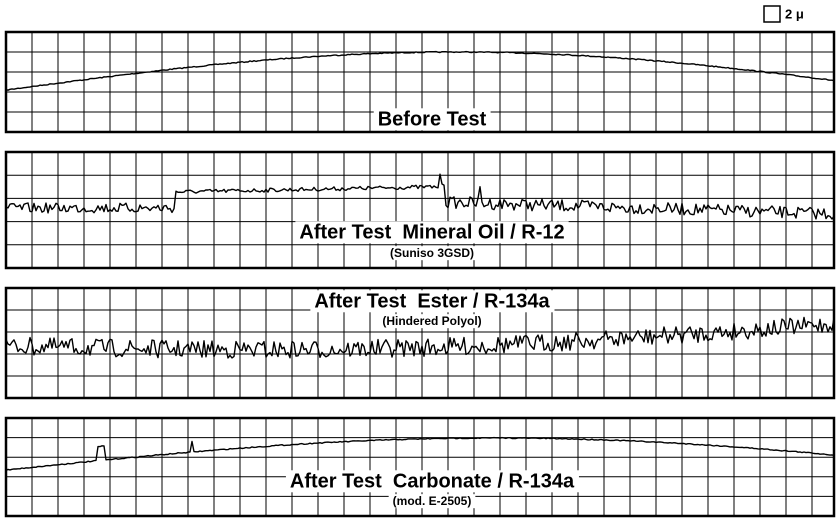 The height and width of the screenshot is (524, 839). I want to click on panel-subtitle: (Hindered Polyol), so click(431, 321).